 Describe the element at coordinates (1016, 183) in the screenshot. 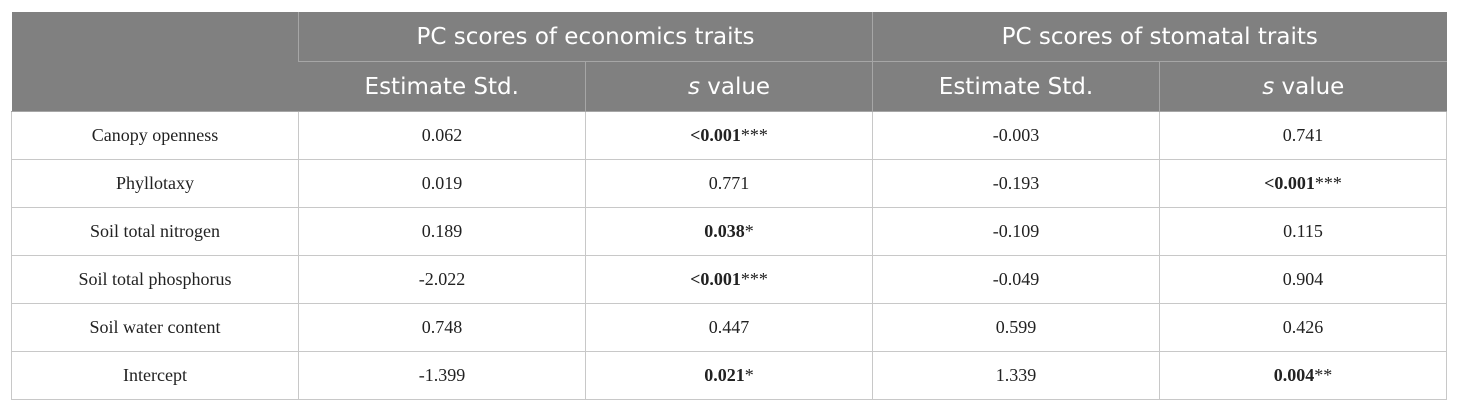

I see `value-cell: -0.193` at that location.